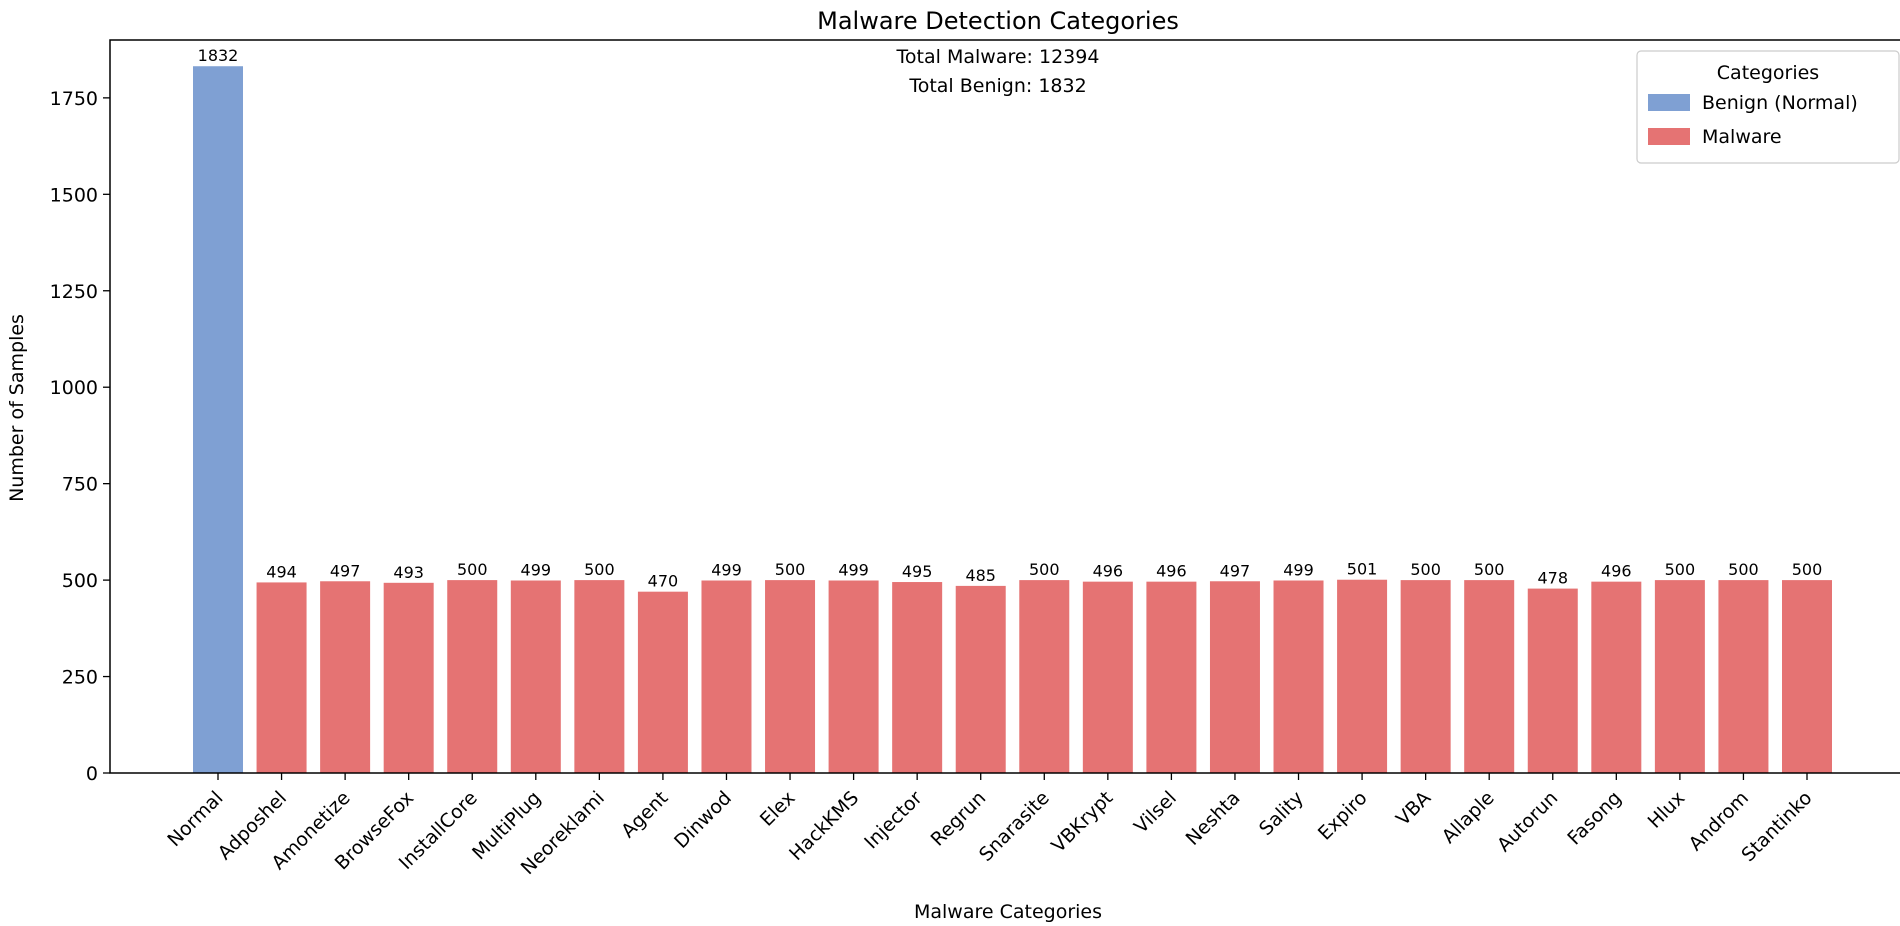 Image resolution: width=1900 pixels, height=926 pixels. I want to click on bar-snarasite, so click(1044, 676).